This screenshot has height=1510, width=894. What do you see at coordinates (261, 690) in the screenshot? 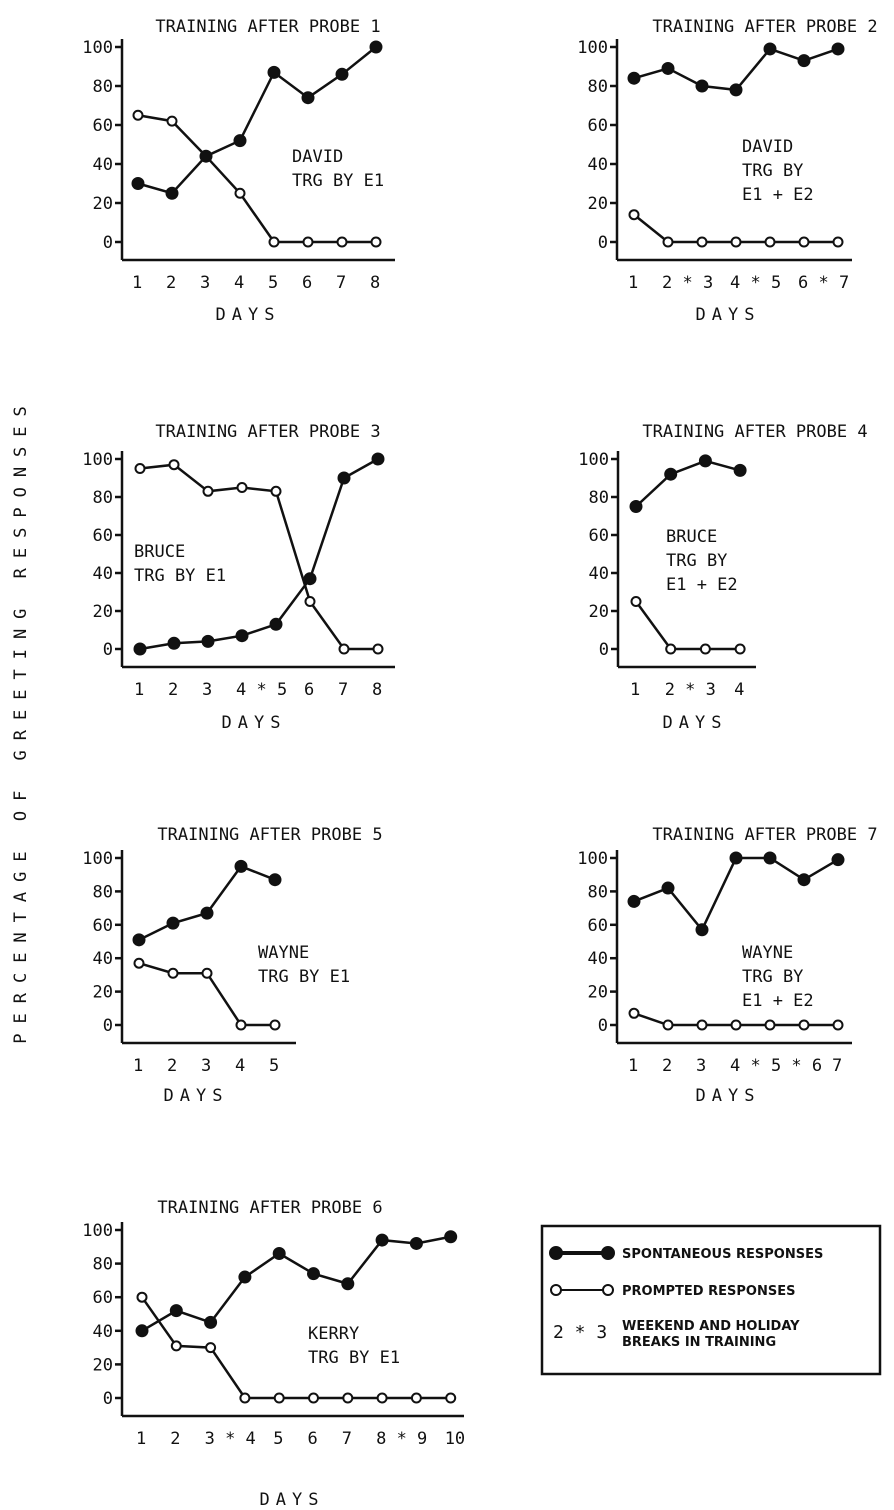
I see `x-tick-label: 4 * 5` at bounding box center [261, 690].